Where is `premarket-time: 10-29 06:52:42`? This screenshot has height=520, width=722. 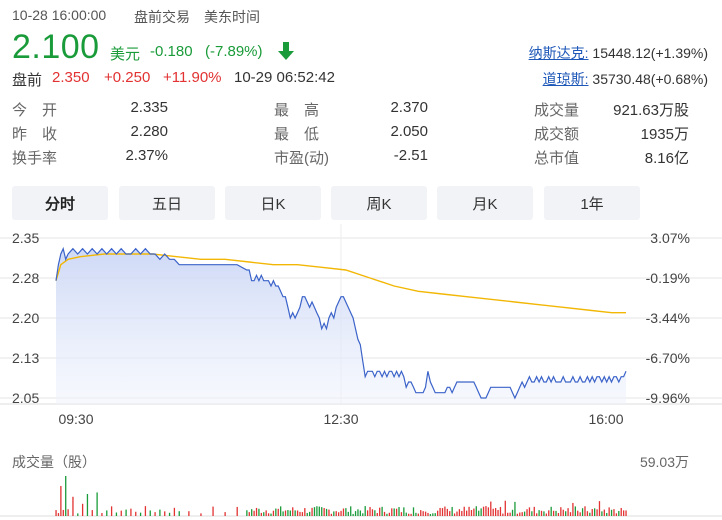
premarket-time: 10-29 06:52:42 is located at coordinates (284, 77).